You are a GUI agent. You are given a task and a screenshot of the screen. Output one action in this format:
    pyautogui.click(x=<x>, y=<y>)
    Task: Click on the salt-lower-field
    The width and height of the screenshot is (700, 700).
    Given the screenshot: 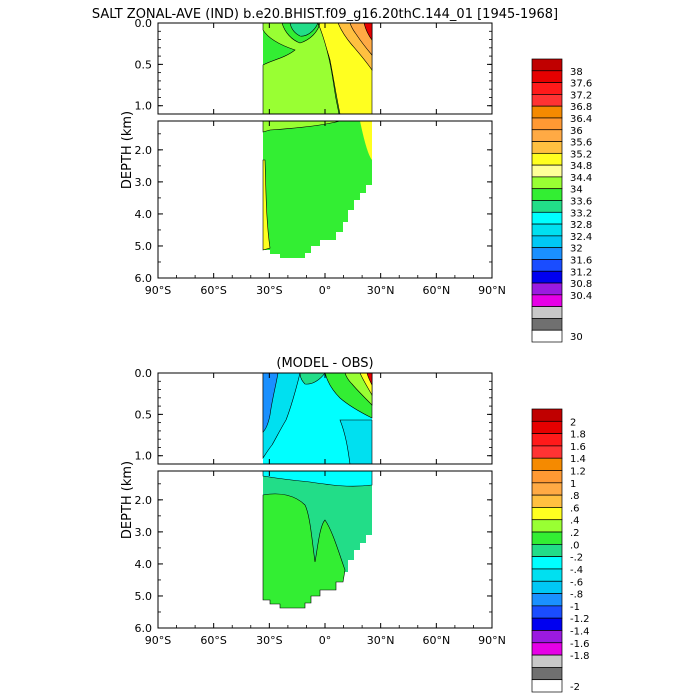 What is the action you would take?
    pyautogui.click(x=317, y=189)
    